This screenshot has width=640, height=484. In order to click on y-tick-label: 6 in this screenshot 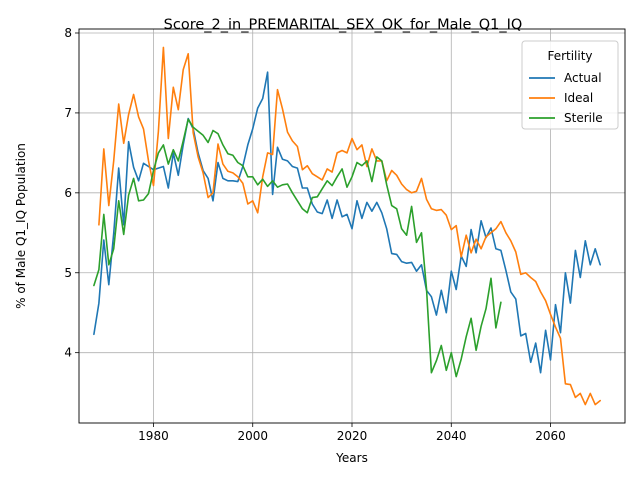, I will do `click(68, 193)`.